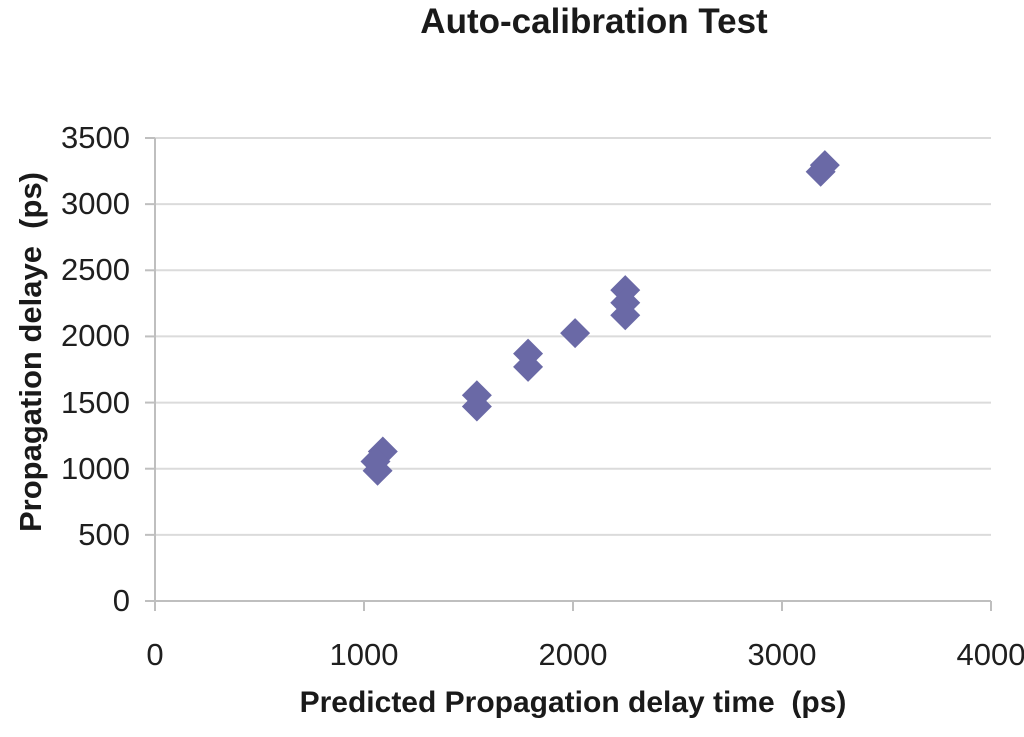  What do you see at coordinates (95, 336) in the screenshot?
I see `y-tick-label: 2000` at bounding box center [95, 336].